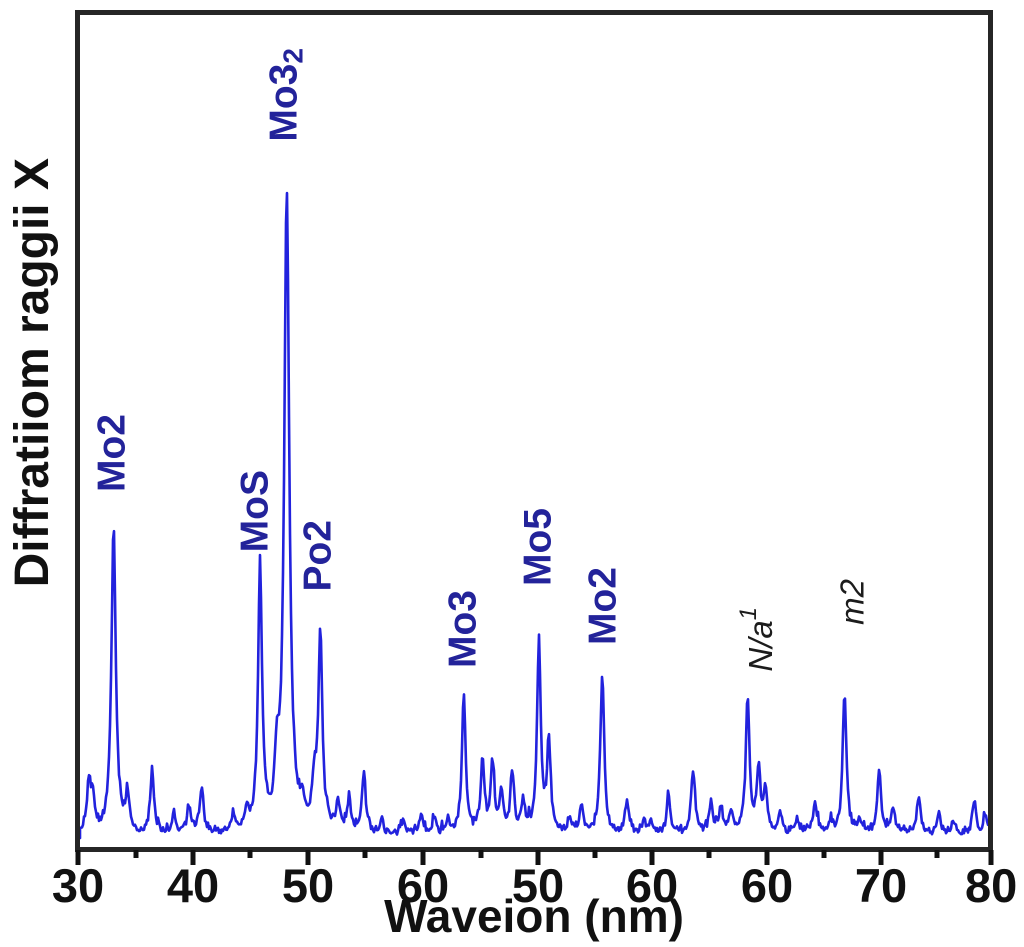 The image size is (1024, 947). What do you see at coordinates (757, 639) in the screenshot?
I see `peak-label: N/a1` at bounding box center [757, 639].